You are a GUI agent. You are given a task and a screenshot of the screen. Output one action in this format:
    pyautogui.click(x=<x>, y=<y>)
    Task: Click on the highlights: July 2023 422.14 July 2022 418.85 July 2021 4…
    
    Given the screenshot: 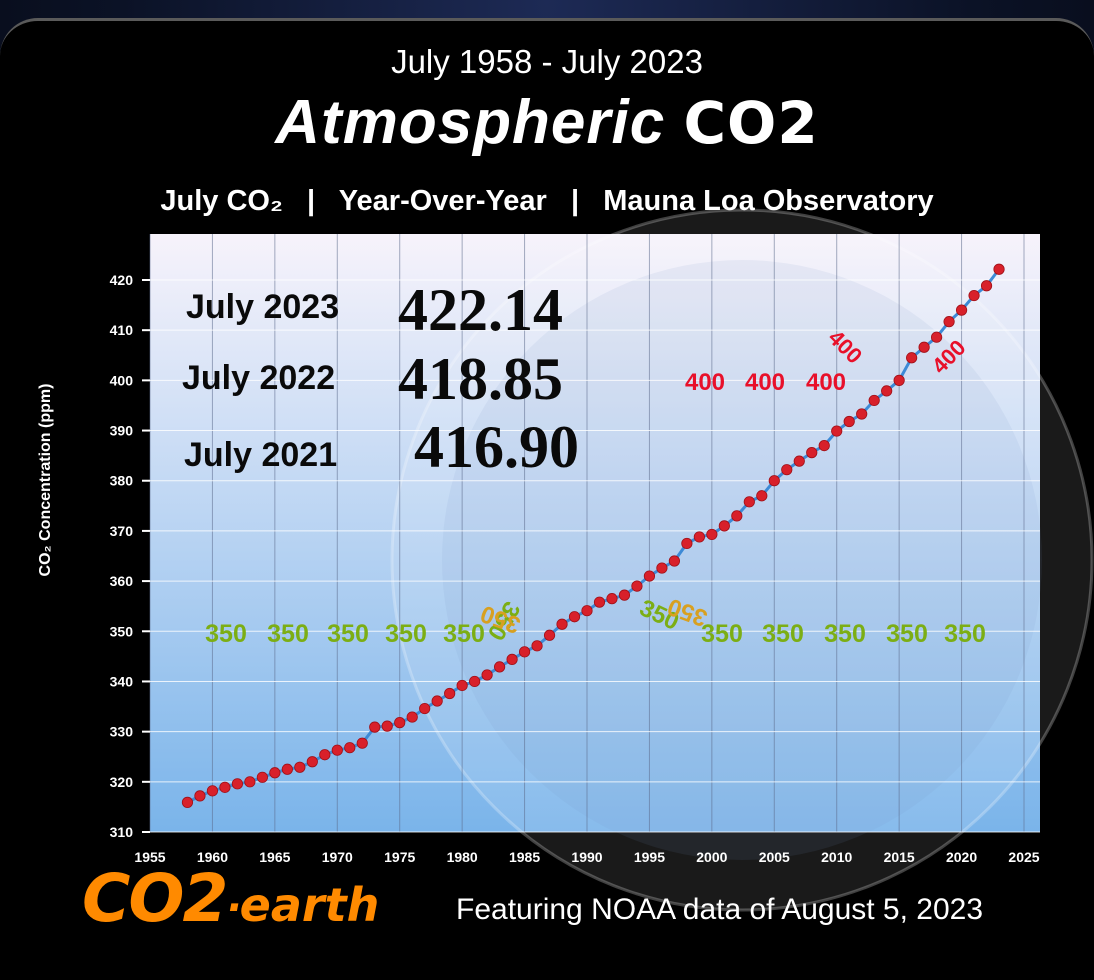 What is the action you would take?
    pyautogui.click(x=380, y=378)
    